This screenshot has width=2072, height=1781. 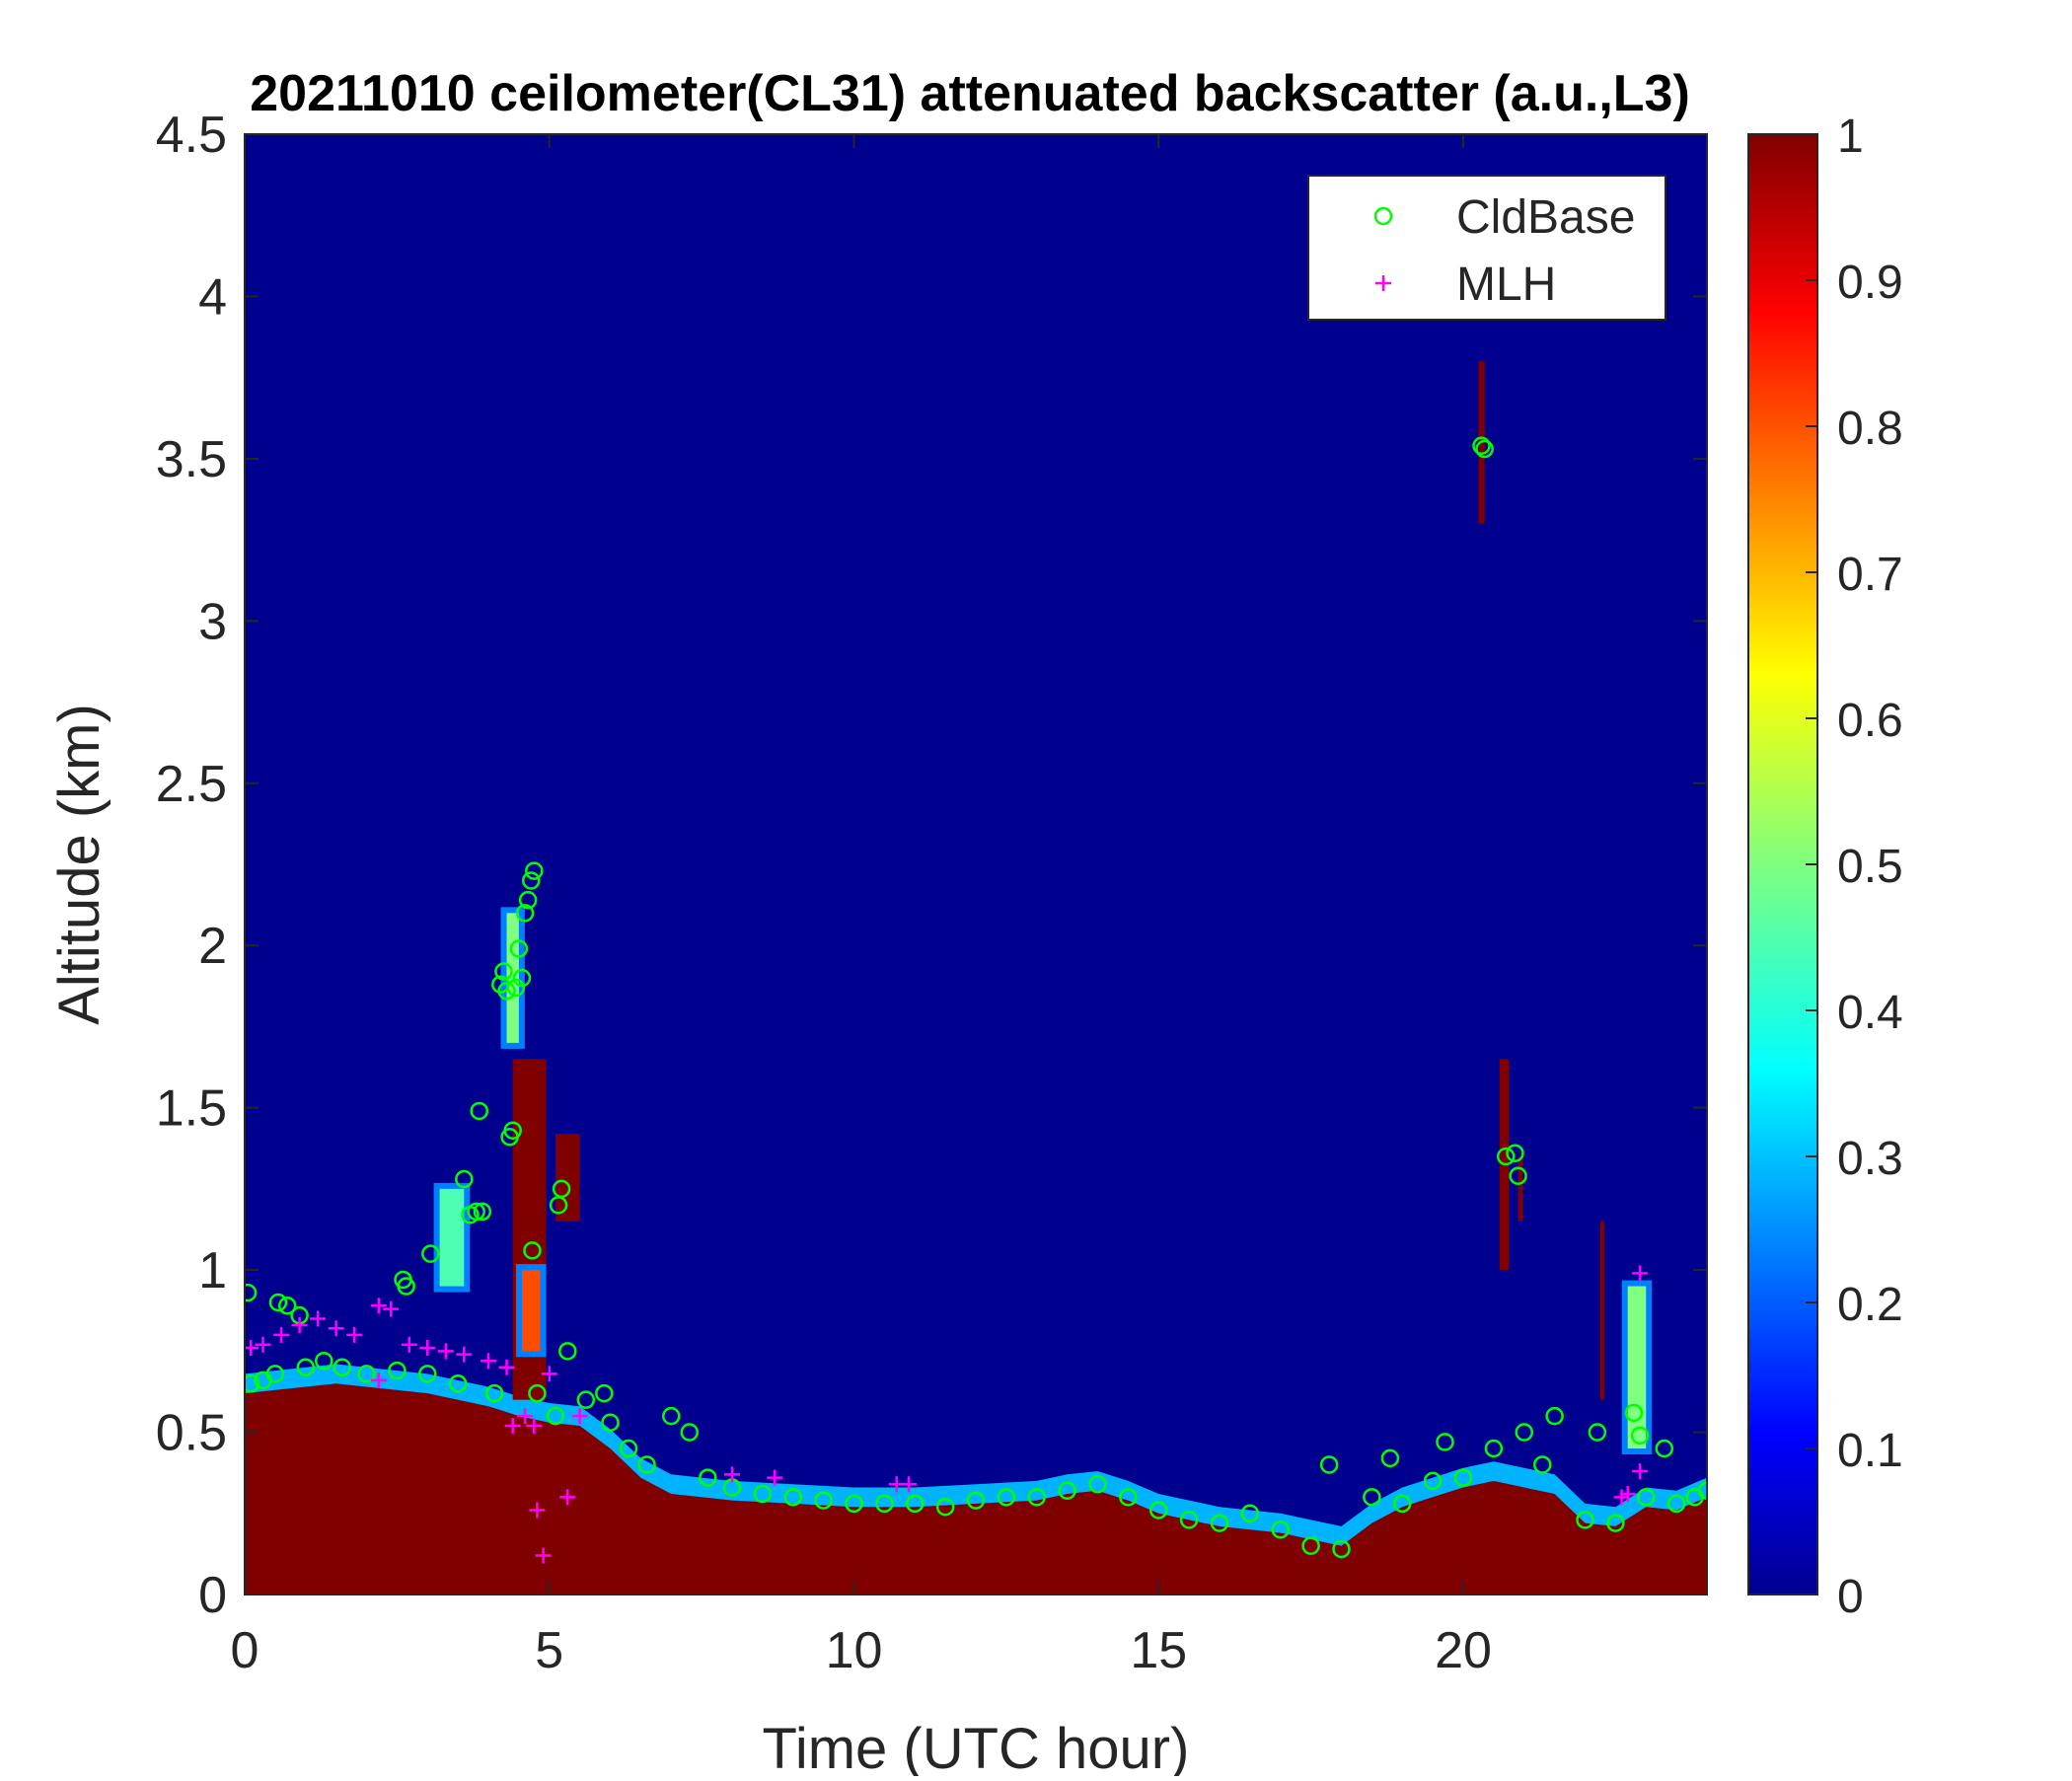 What do you see at coordinates (1851, 1597) in the screenshot?
I see `colorbar-tick-label: 0` at bounding box center [1851, 1597].